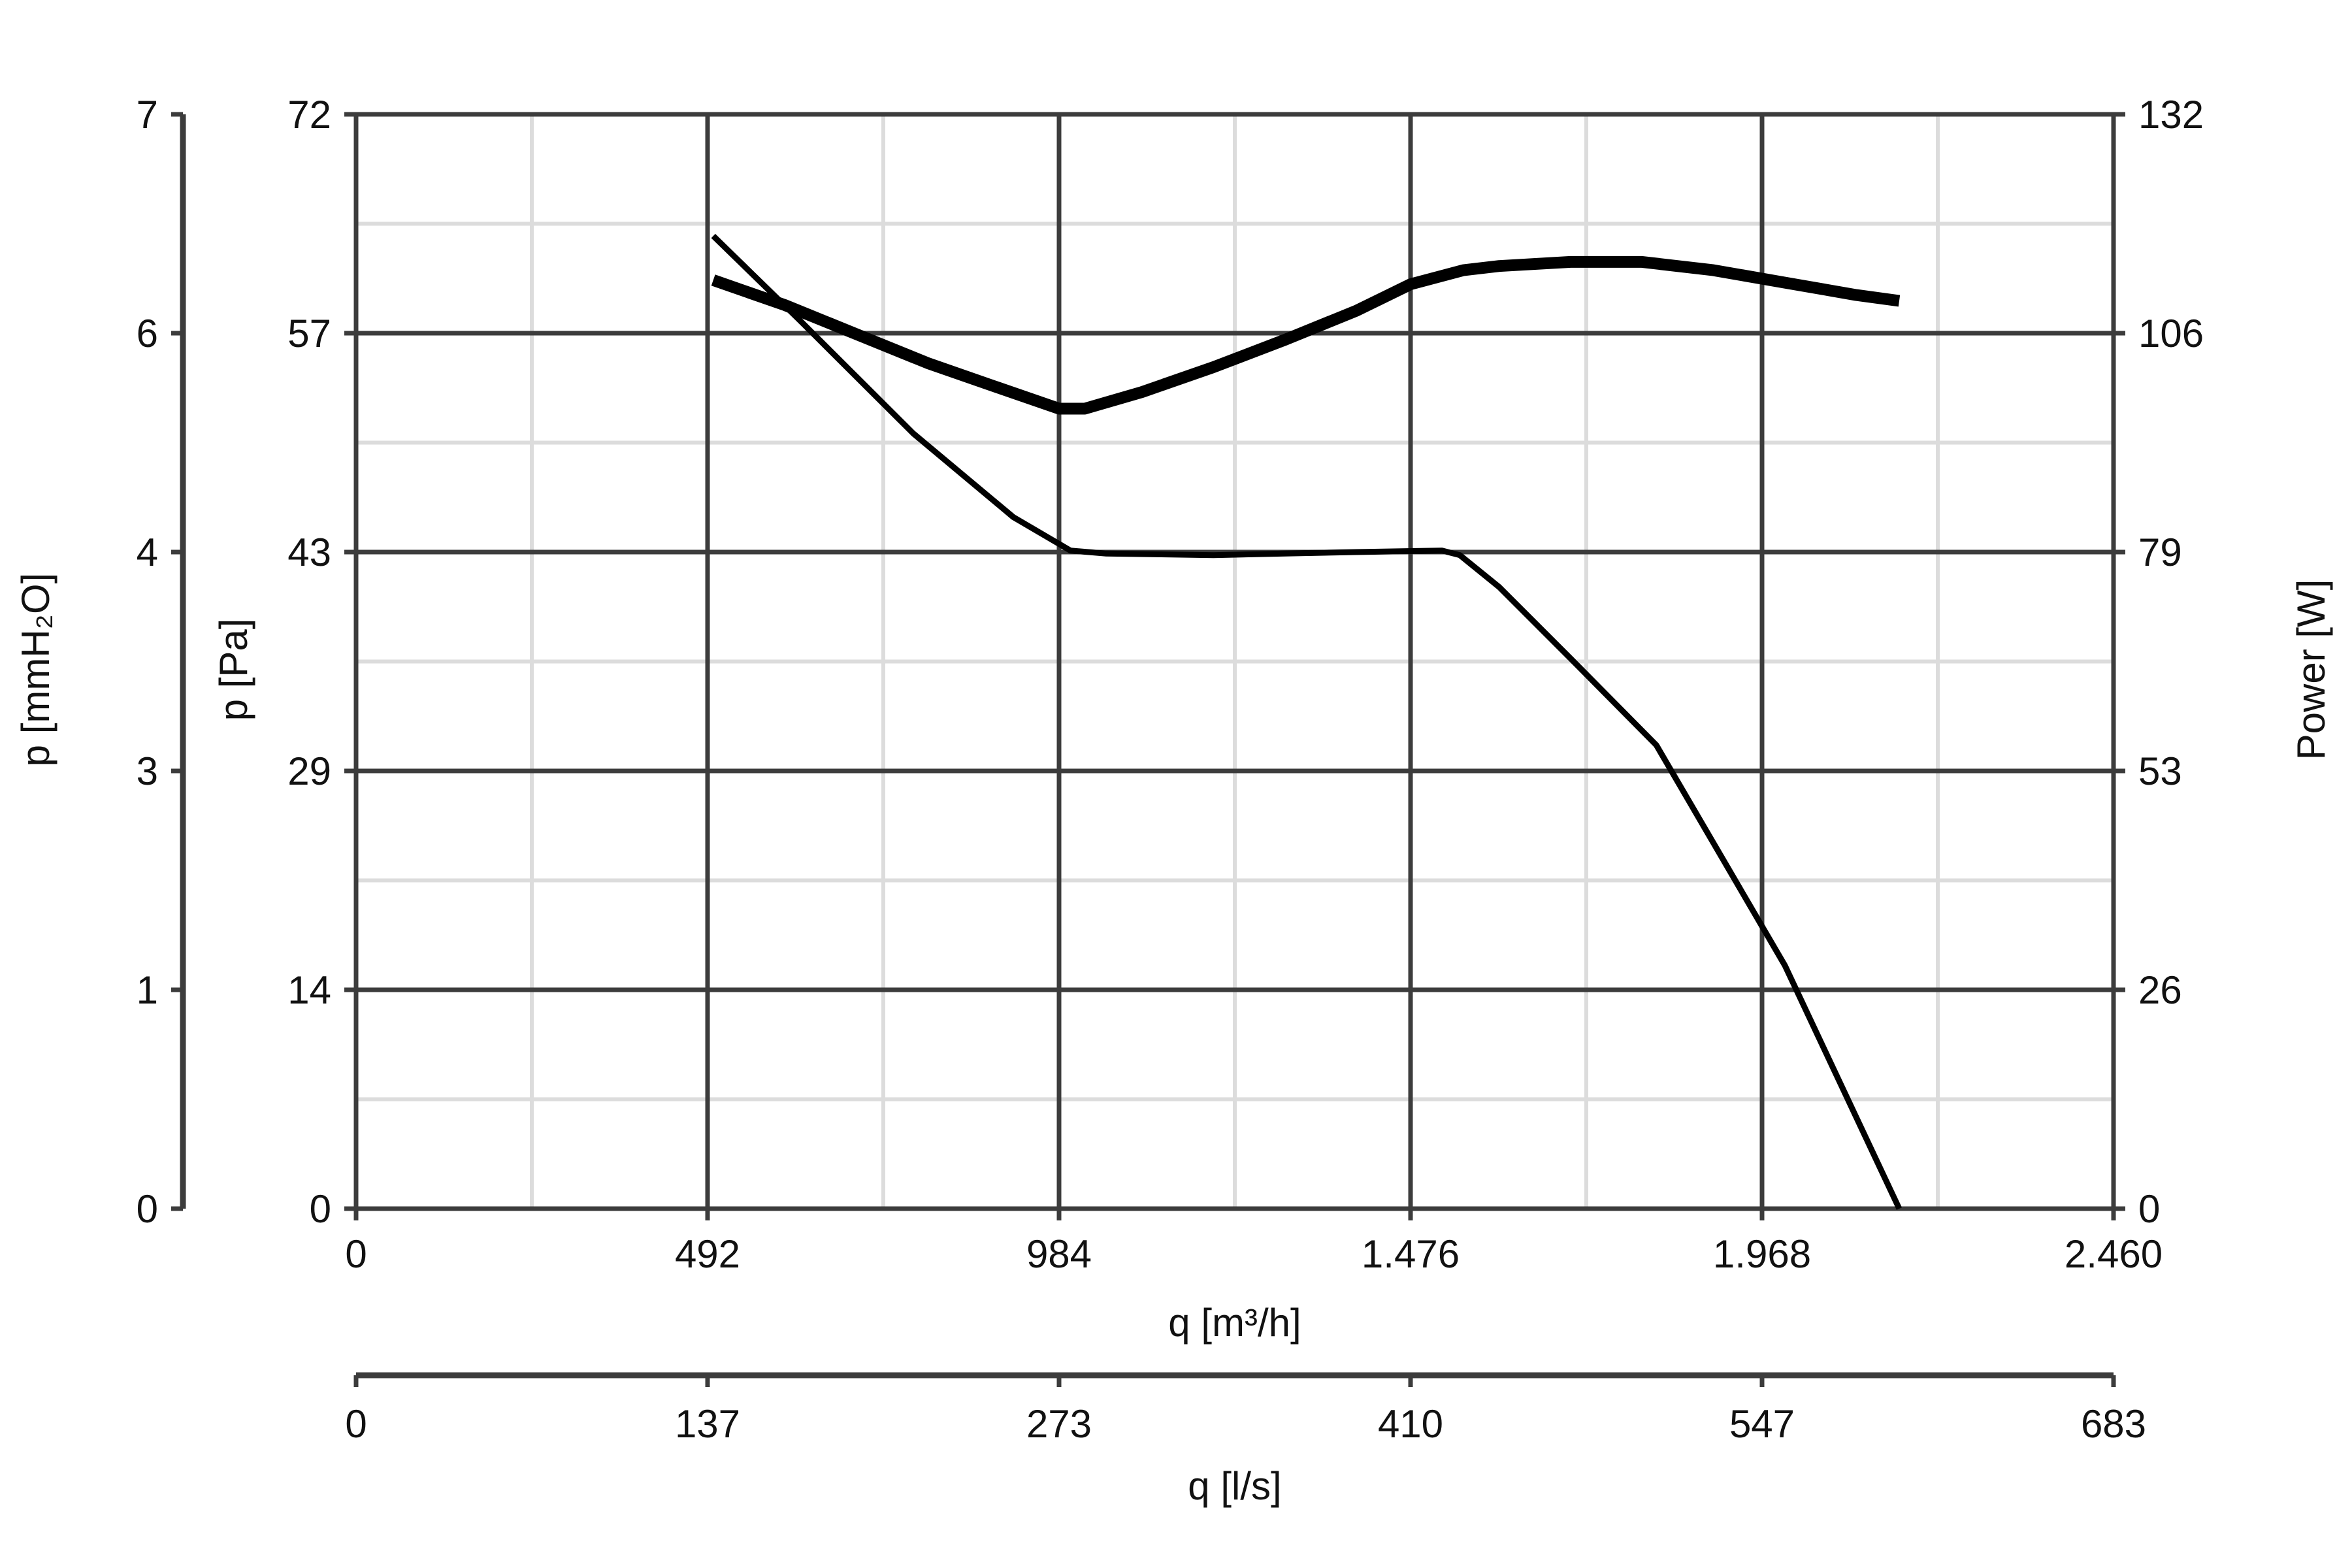 This screenshot has height=1568, width=2352. Describe the element at coordinates (1762, 1424) in the screenshot. I see `x-tick-label-ls: 547` at that location.